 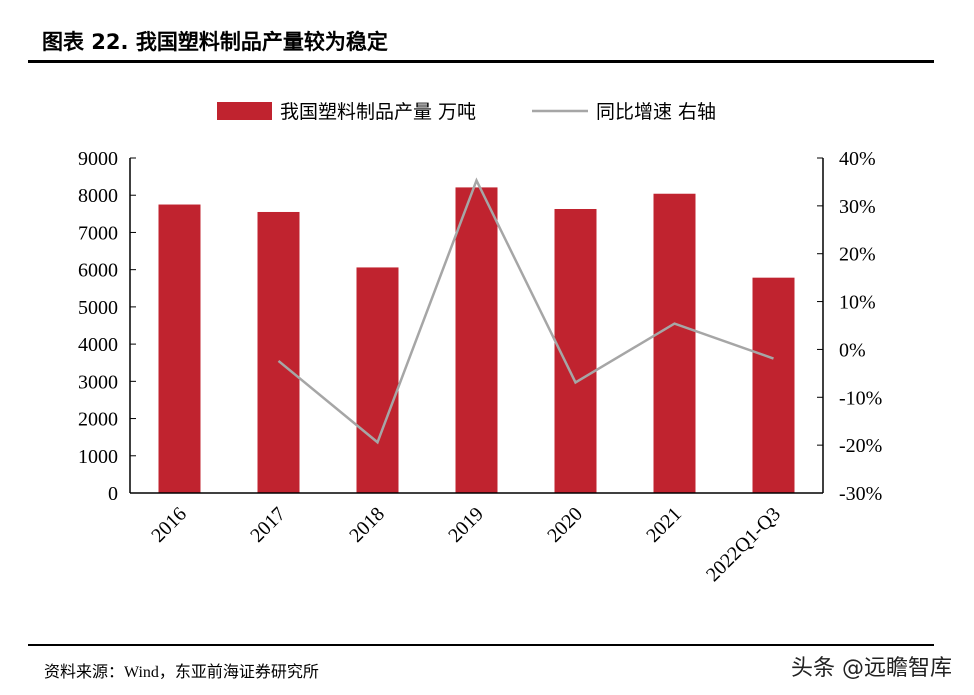 I want to click on bar-2022Q1-Q3, so click(x=773, y=385).